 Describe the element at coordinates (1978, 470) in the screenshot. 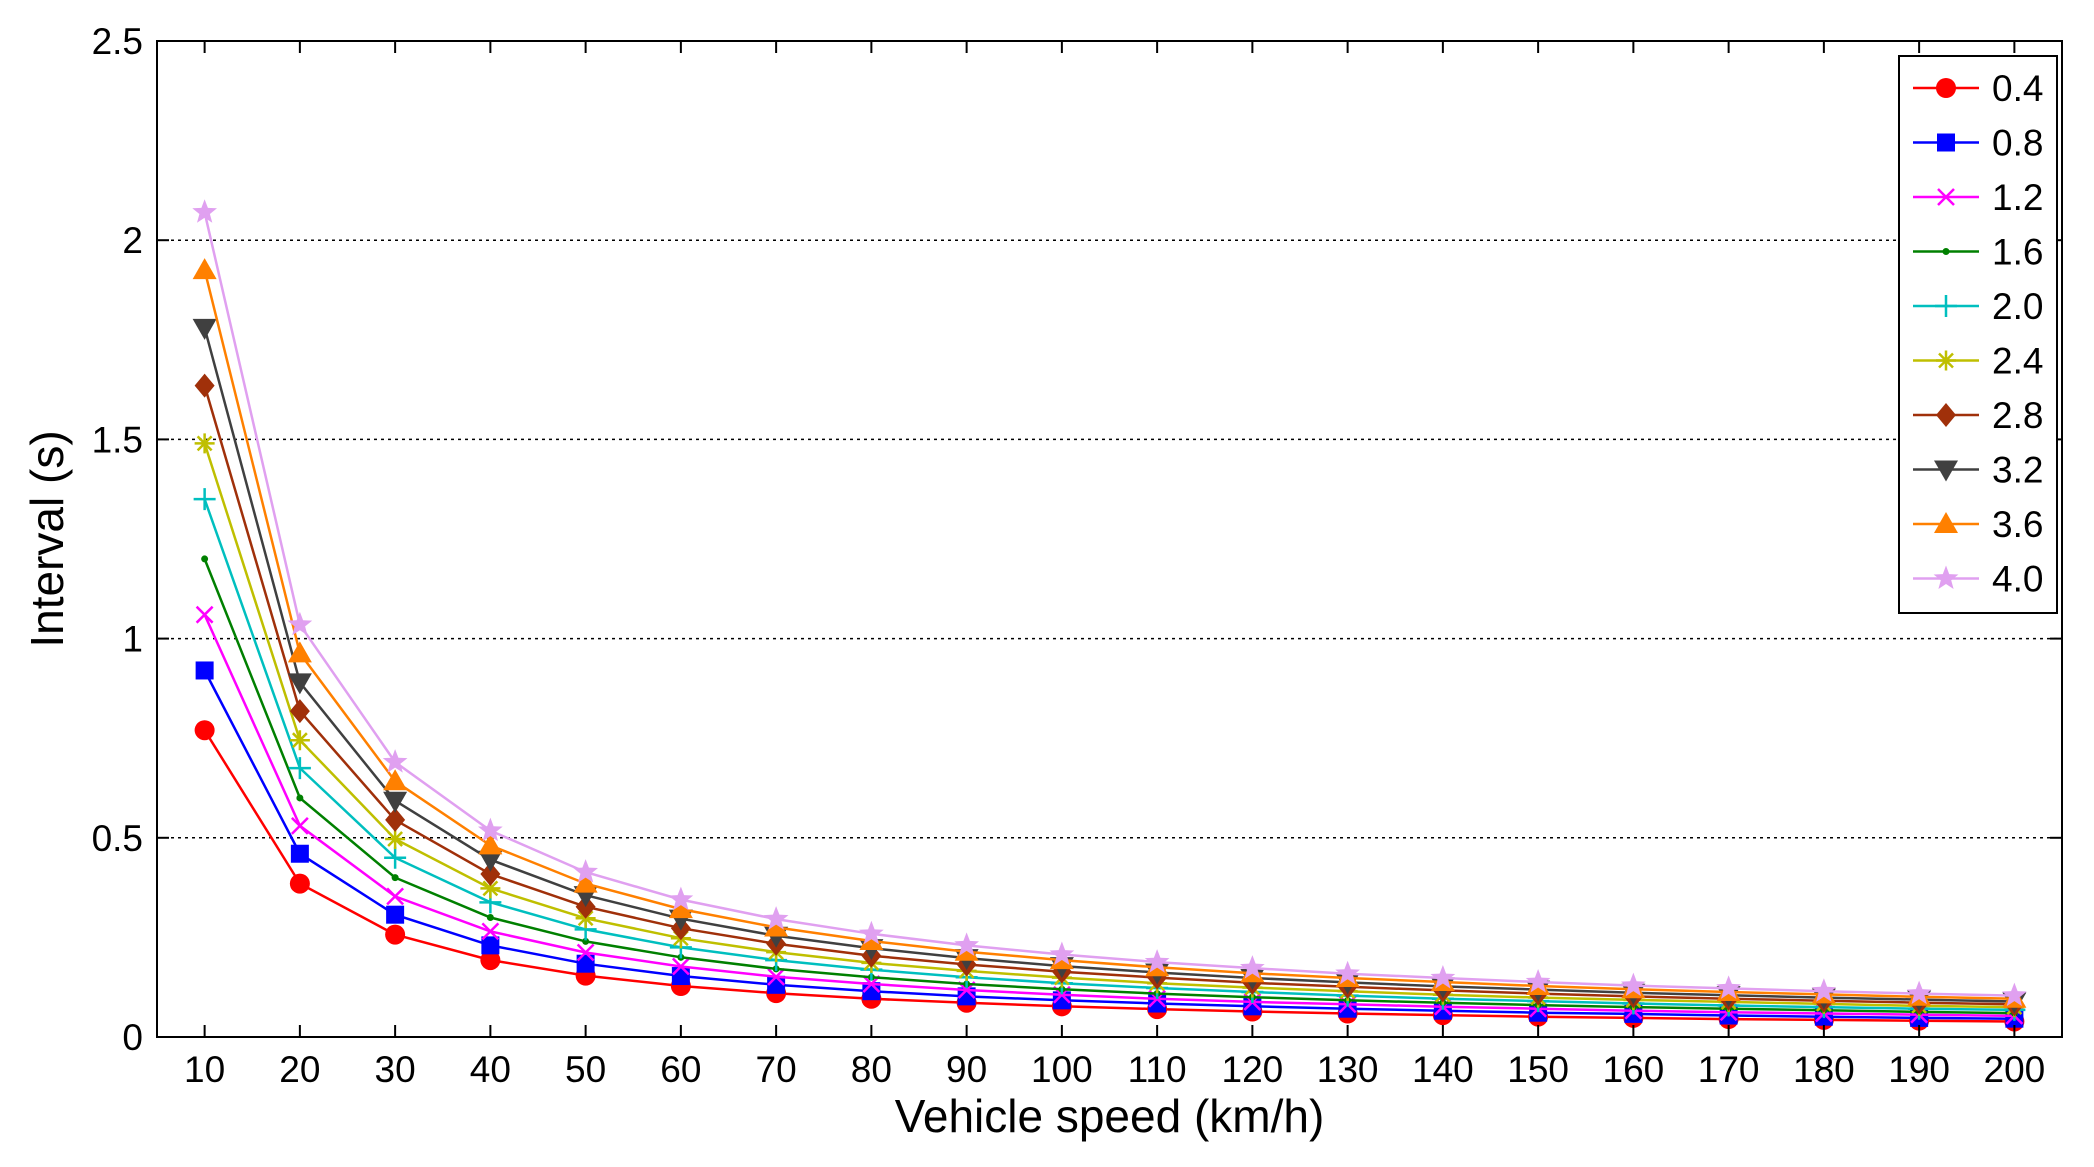

I see `legend-item: 3.2` at that location.